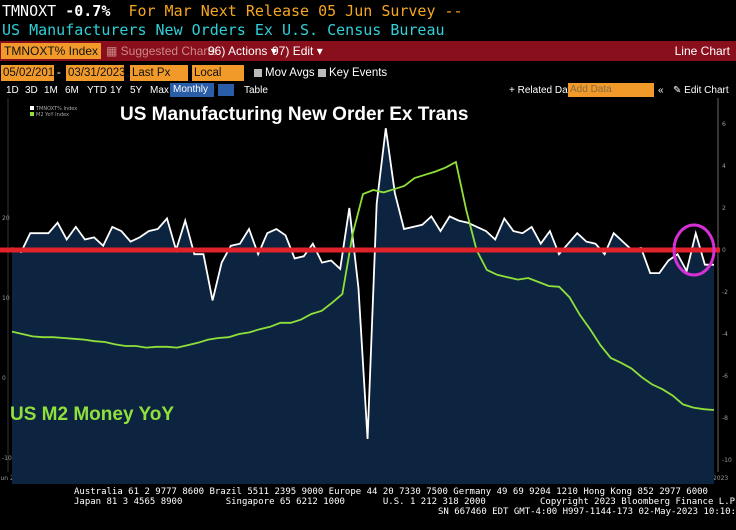  What do you see at coordinates (286, 11) in the screenshot?
I see `next-release: Next Release 05 Jun` at bounding box center [286, 11].